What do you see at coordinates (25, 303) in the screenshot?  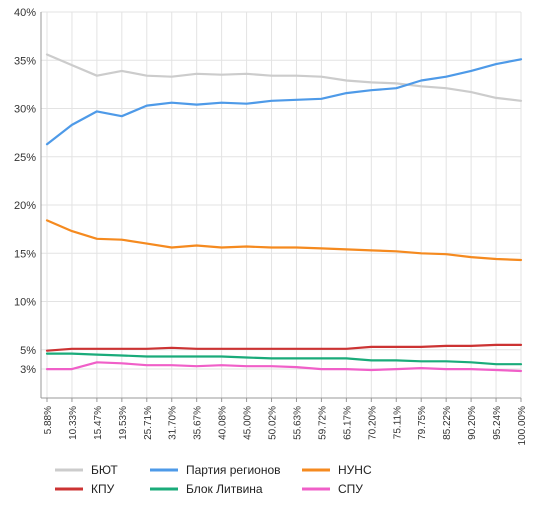 I see `y-tick-label: 10%` at bounding box center [25, 303].